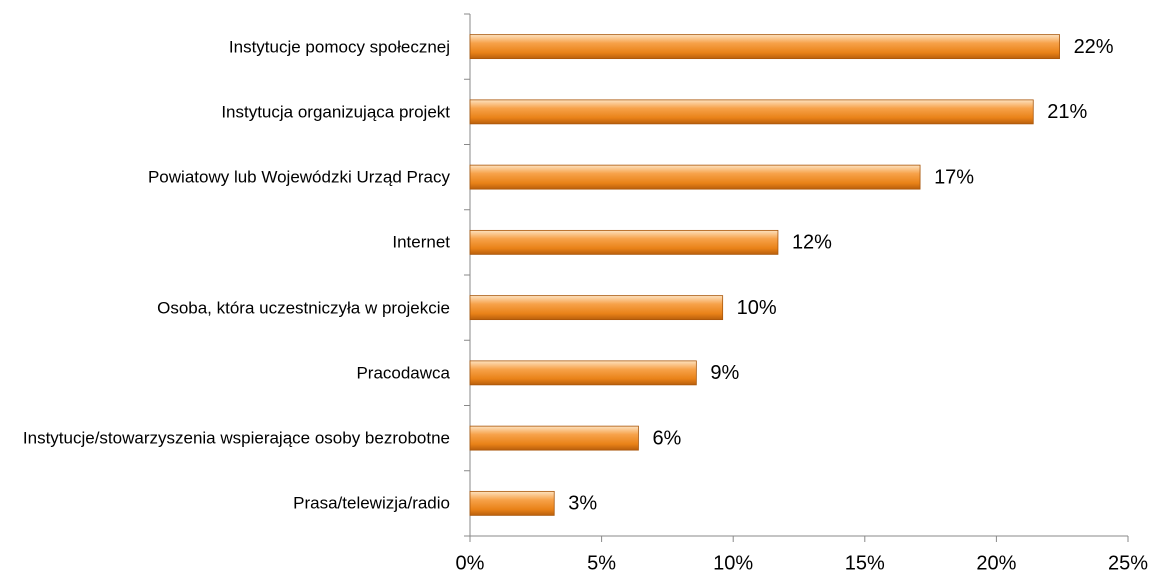 The height and width of the screenshot is (579, 1157). What do you see at coordinates (421, 242) in the screenshot?
I see `category-text: Internet` at bounding box center [421, 242].